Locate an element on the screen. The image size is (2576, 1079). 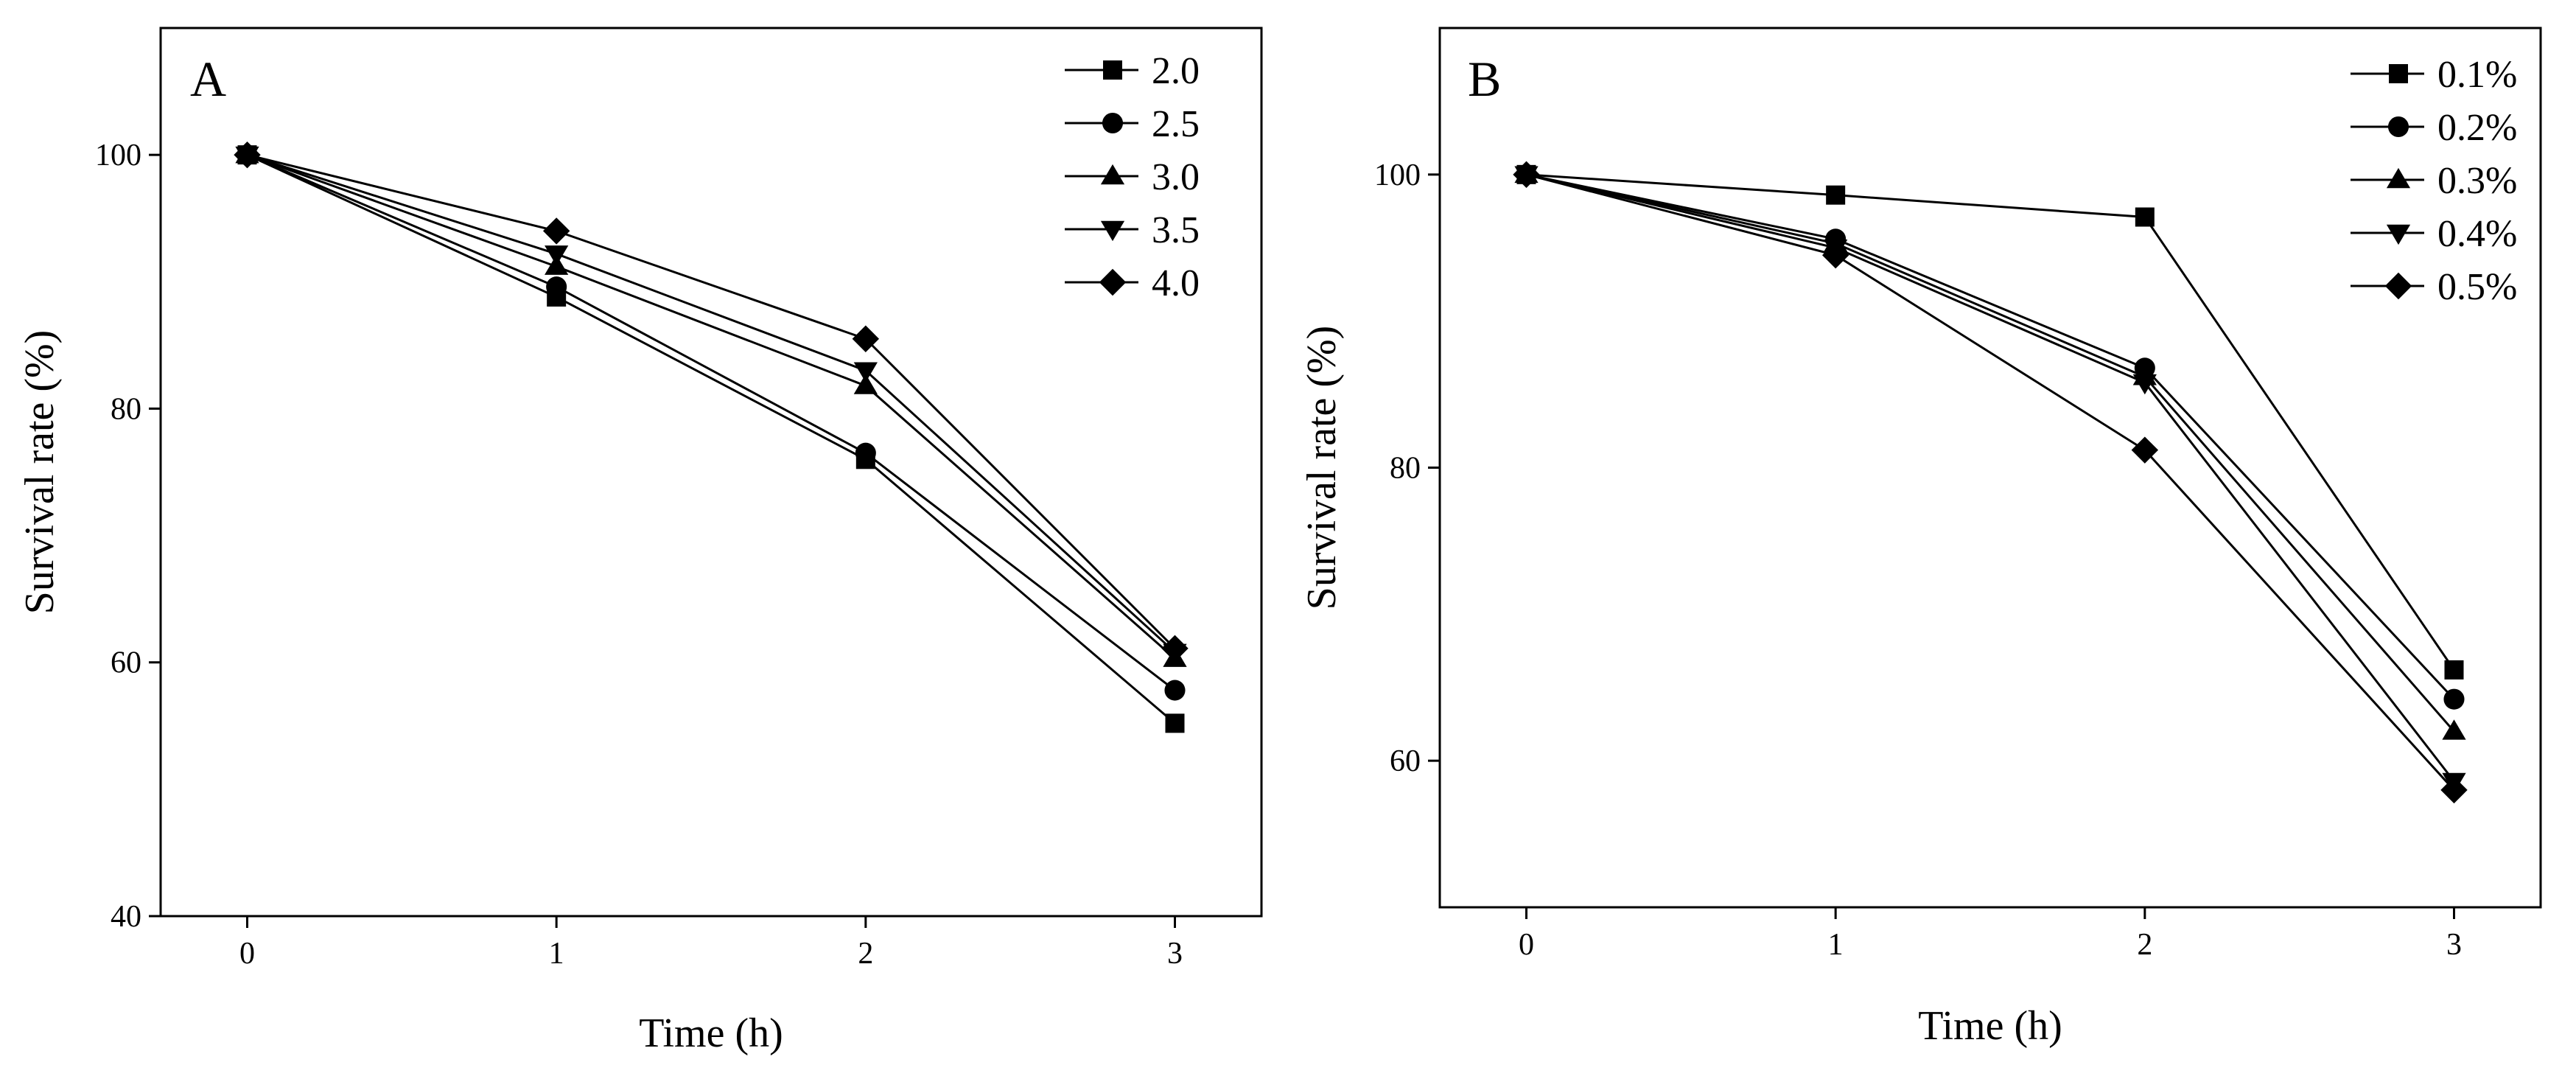
legend-label: 0.3% is located at coordinates (2477, 181).